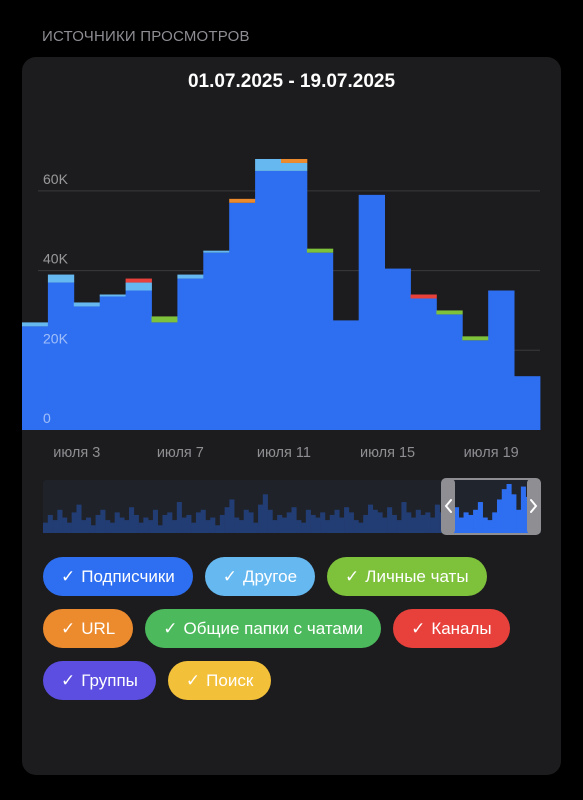 This screenshot has height=800, width=583. I want to click on y-tick-label: 60K, so click(56, 179).